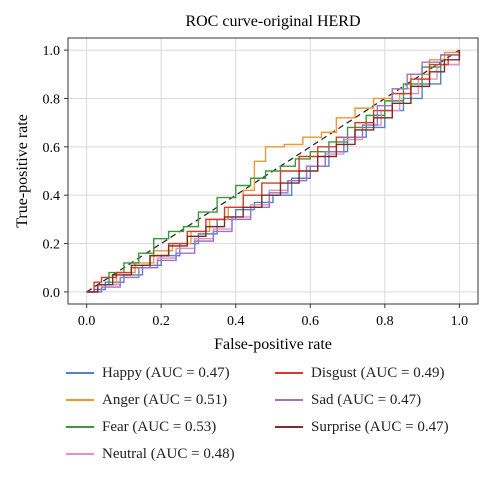  I want to click on legend-item-happy: Happy (AUC = 0.47), so click(148, 373).